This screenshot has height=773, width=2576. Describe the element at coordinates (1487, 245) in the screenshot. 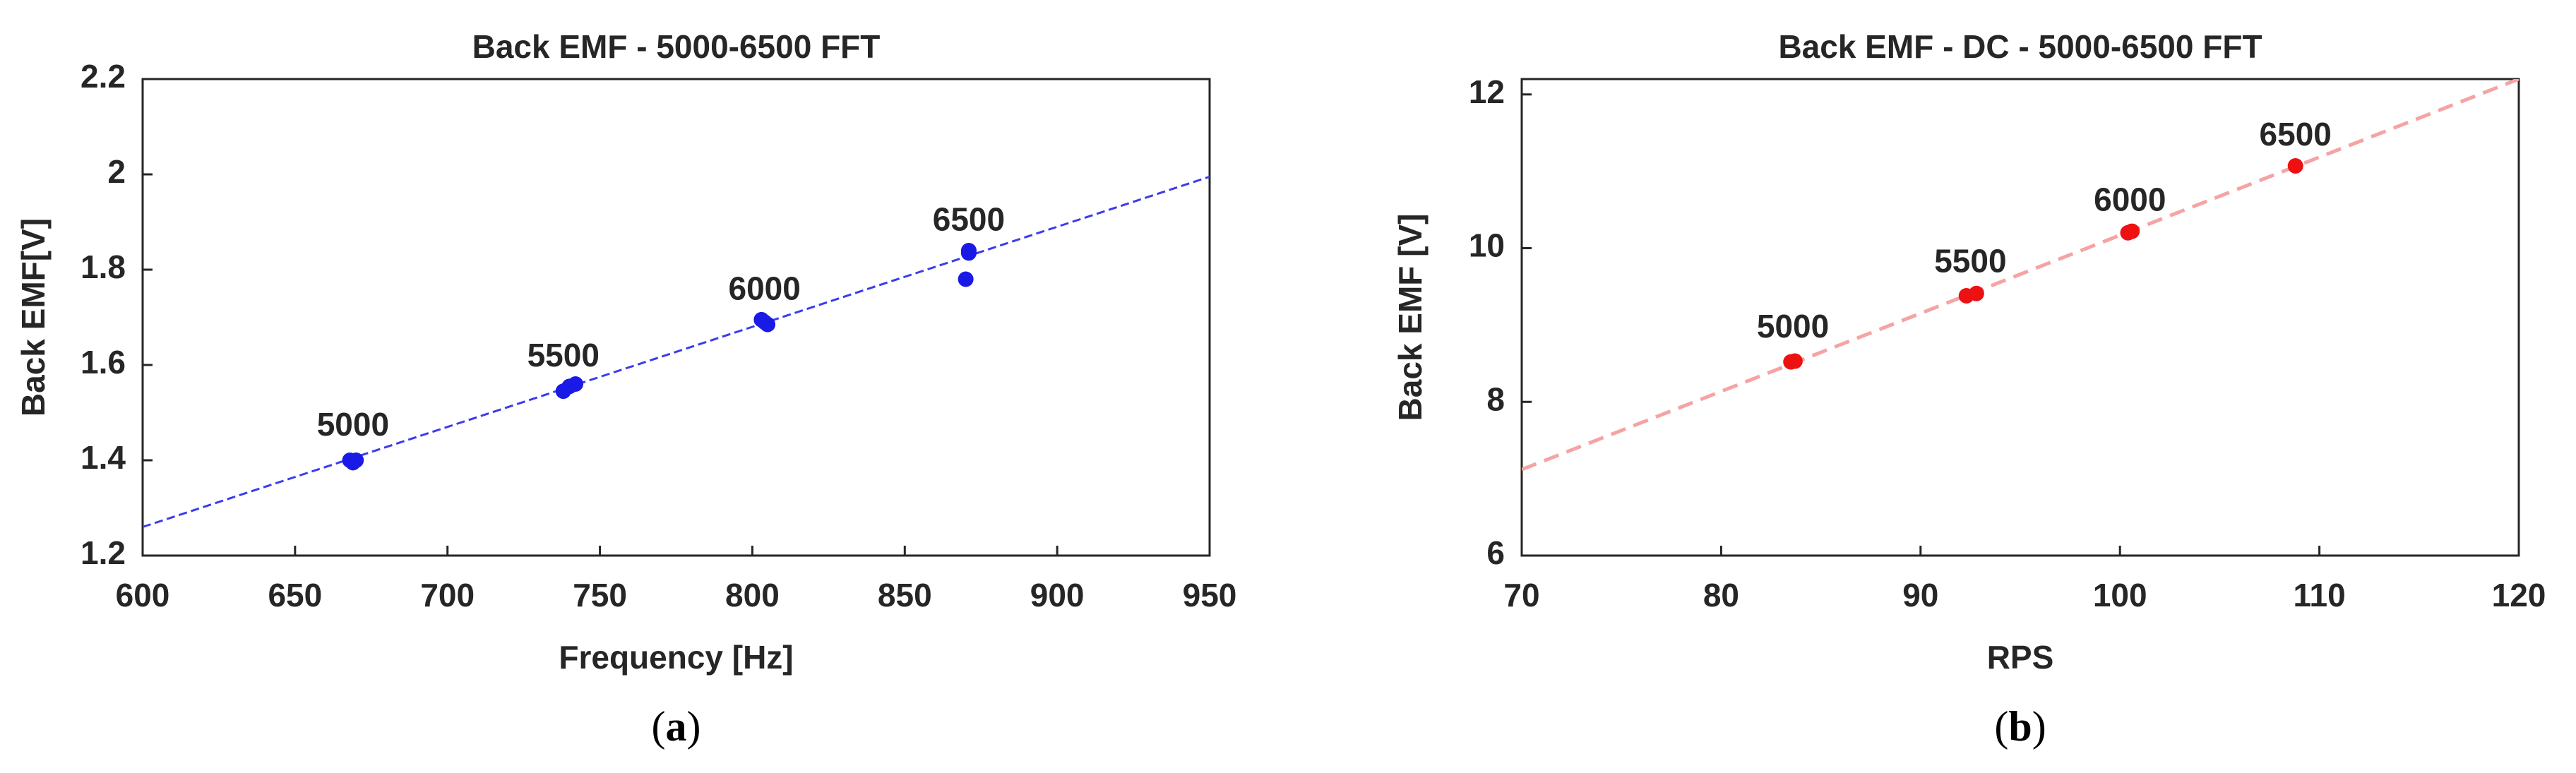

I see `y-tick-label: 10` at that location.